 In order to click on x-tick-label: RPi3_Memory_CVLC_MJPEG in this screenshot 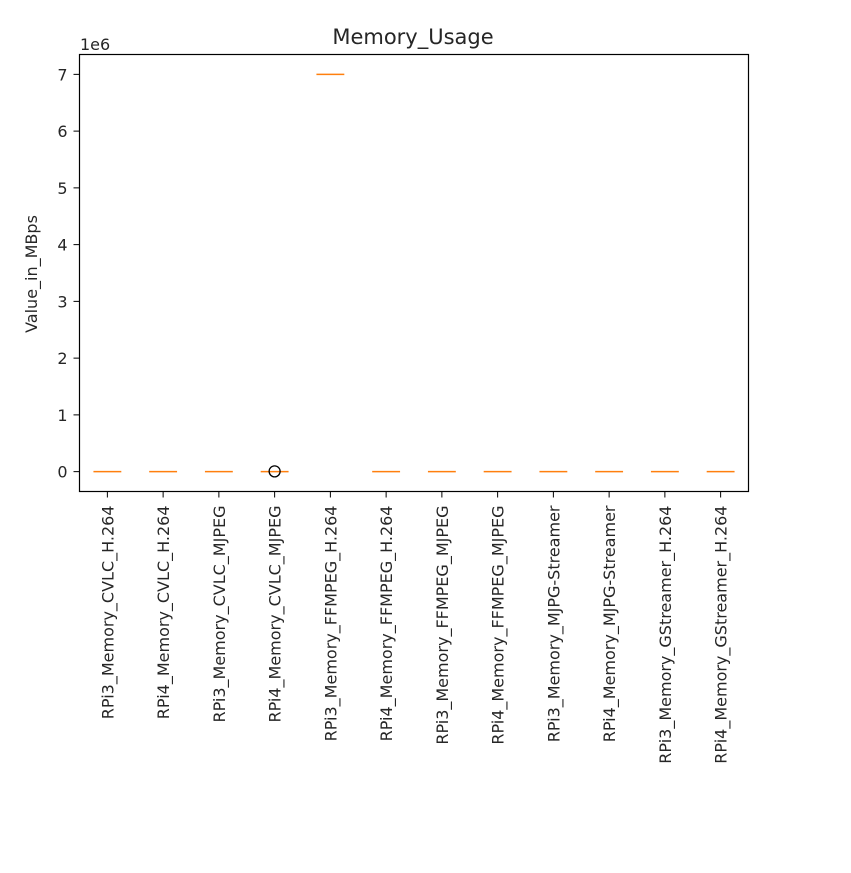, I will do `click(220, 614)`.